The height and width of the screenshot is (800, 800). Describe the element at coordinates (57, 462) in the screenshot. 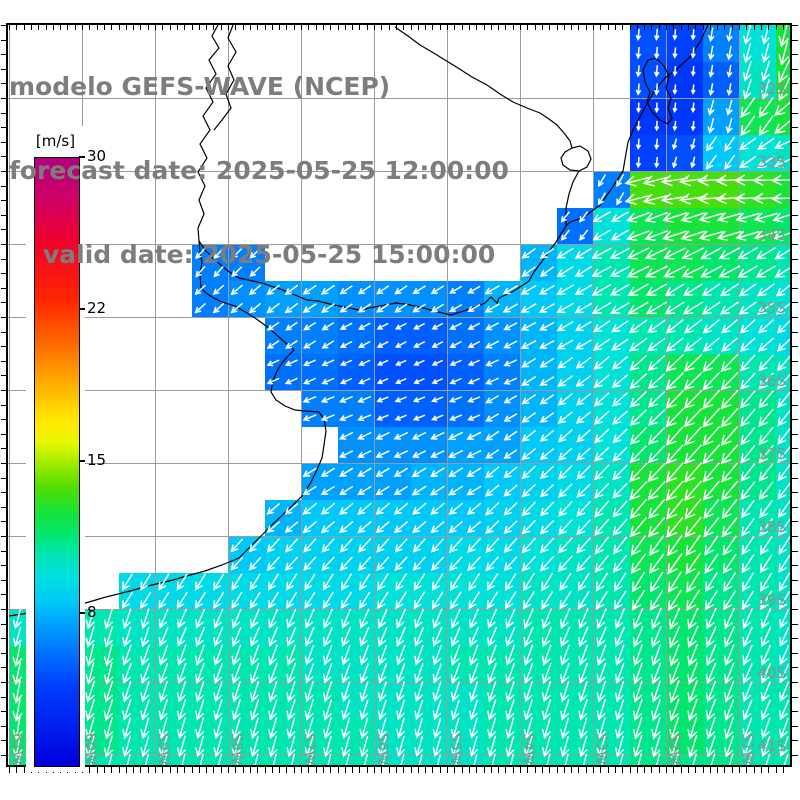

I see `colorbar-gradient` at that location.